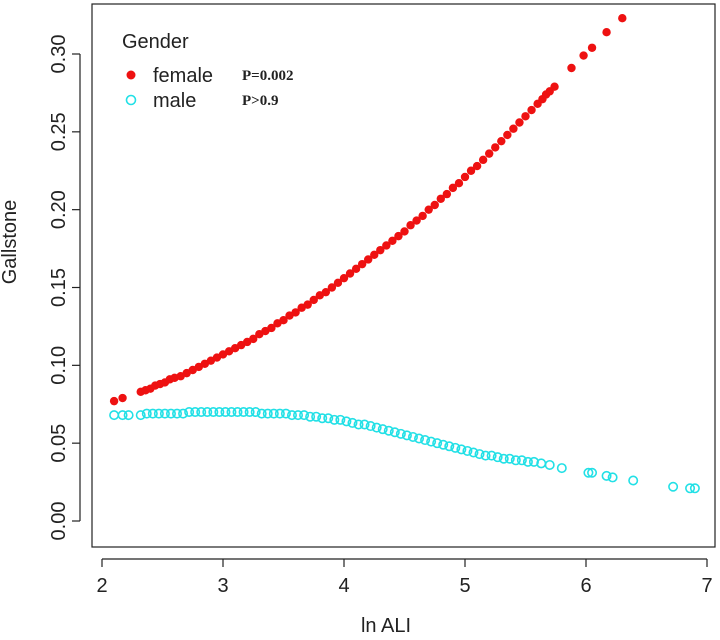 This screenshot has height=640, width=720. What do you see at coordinates (260, 101) in the screenshot?
I see `legend-male-pvalue: P>0.9` at bounding box center [260, 101].